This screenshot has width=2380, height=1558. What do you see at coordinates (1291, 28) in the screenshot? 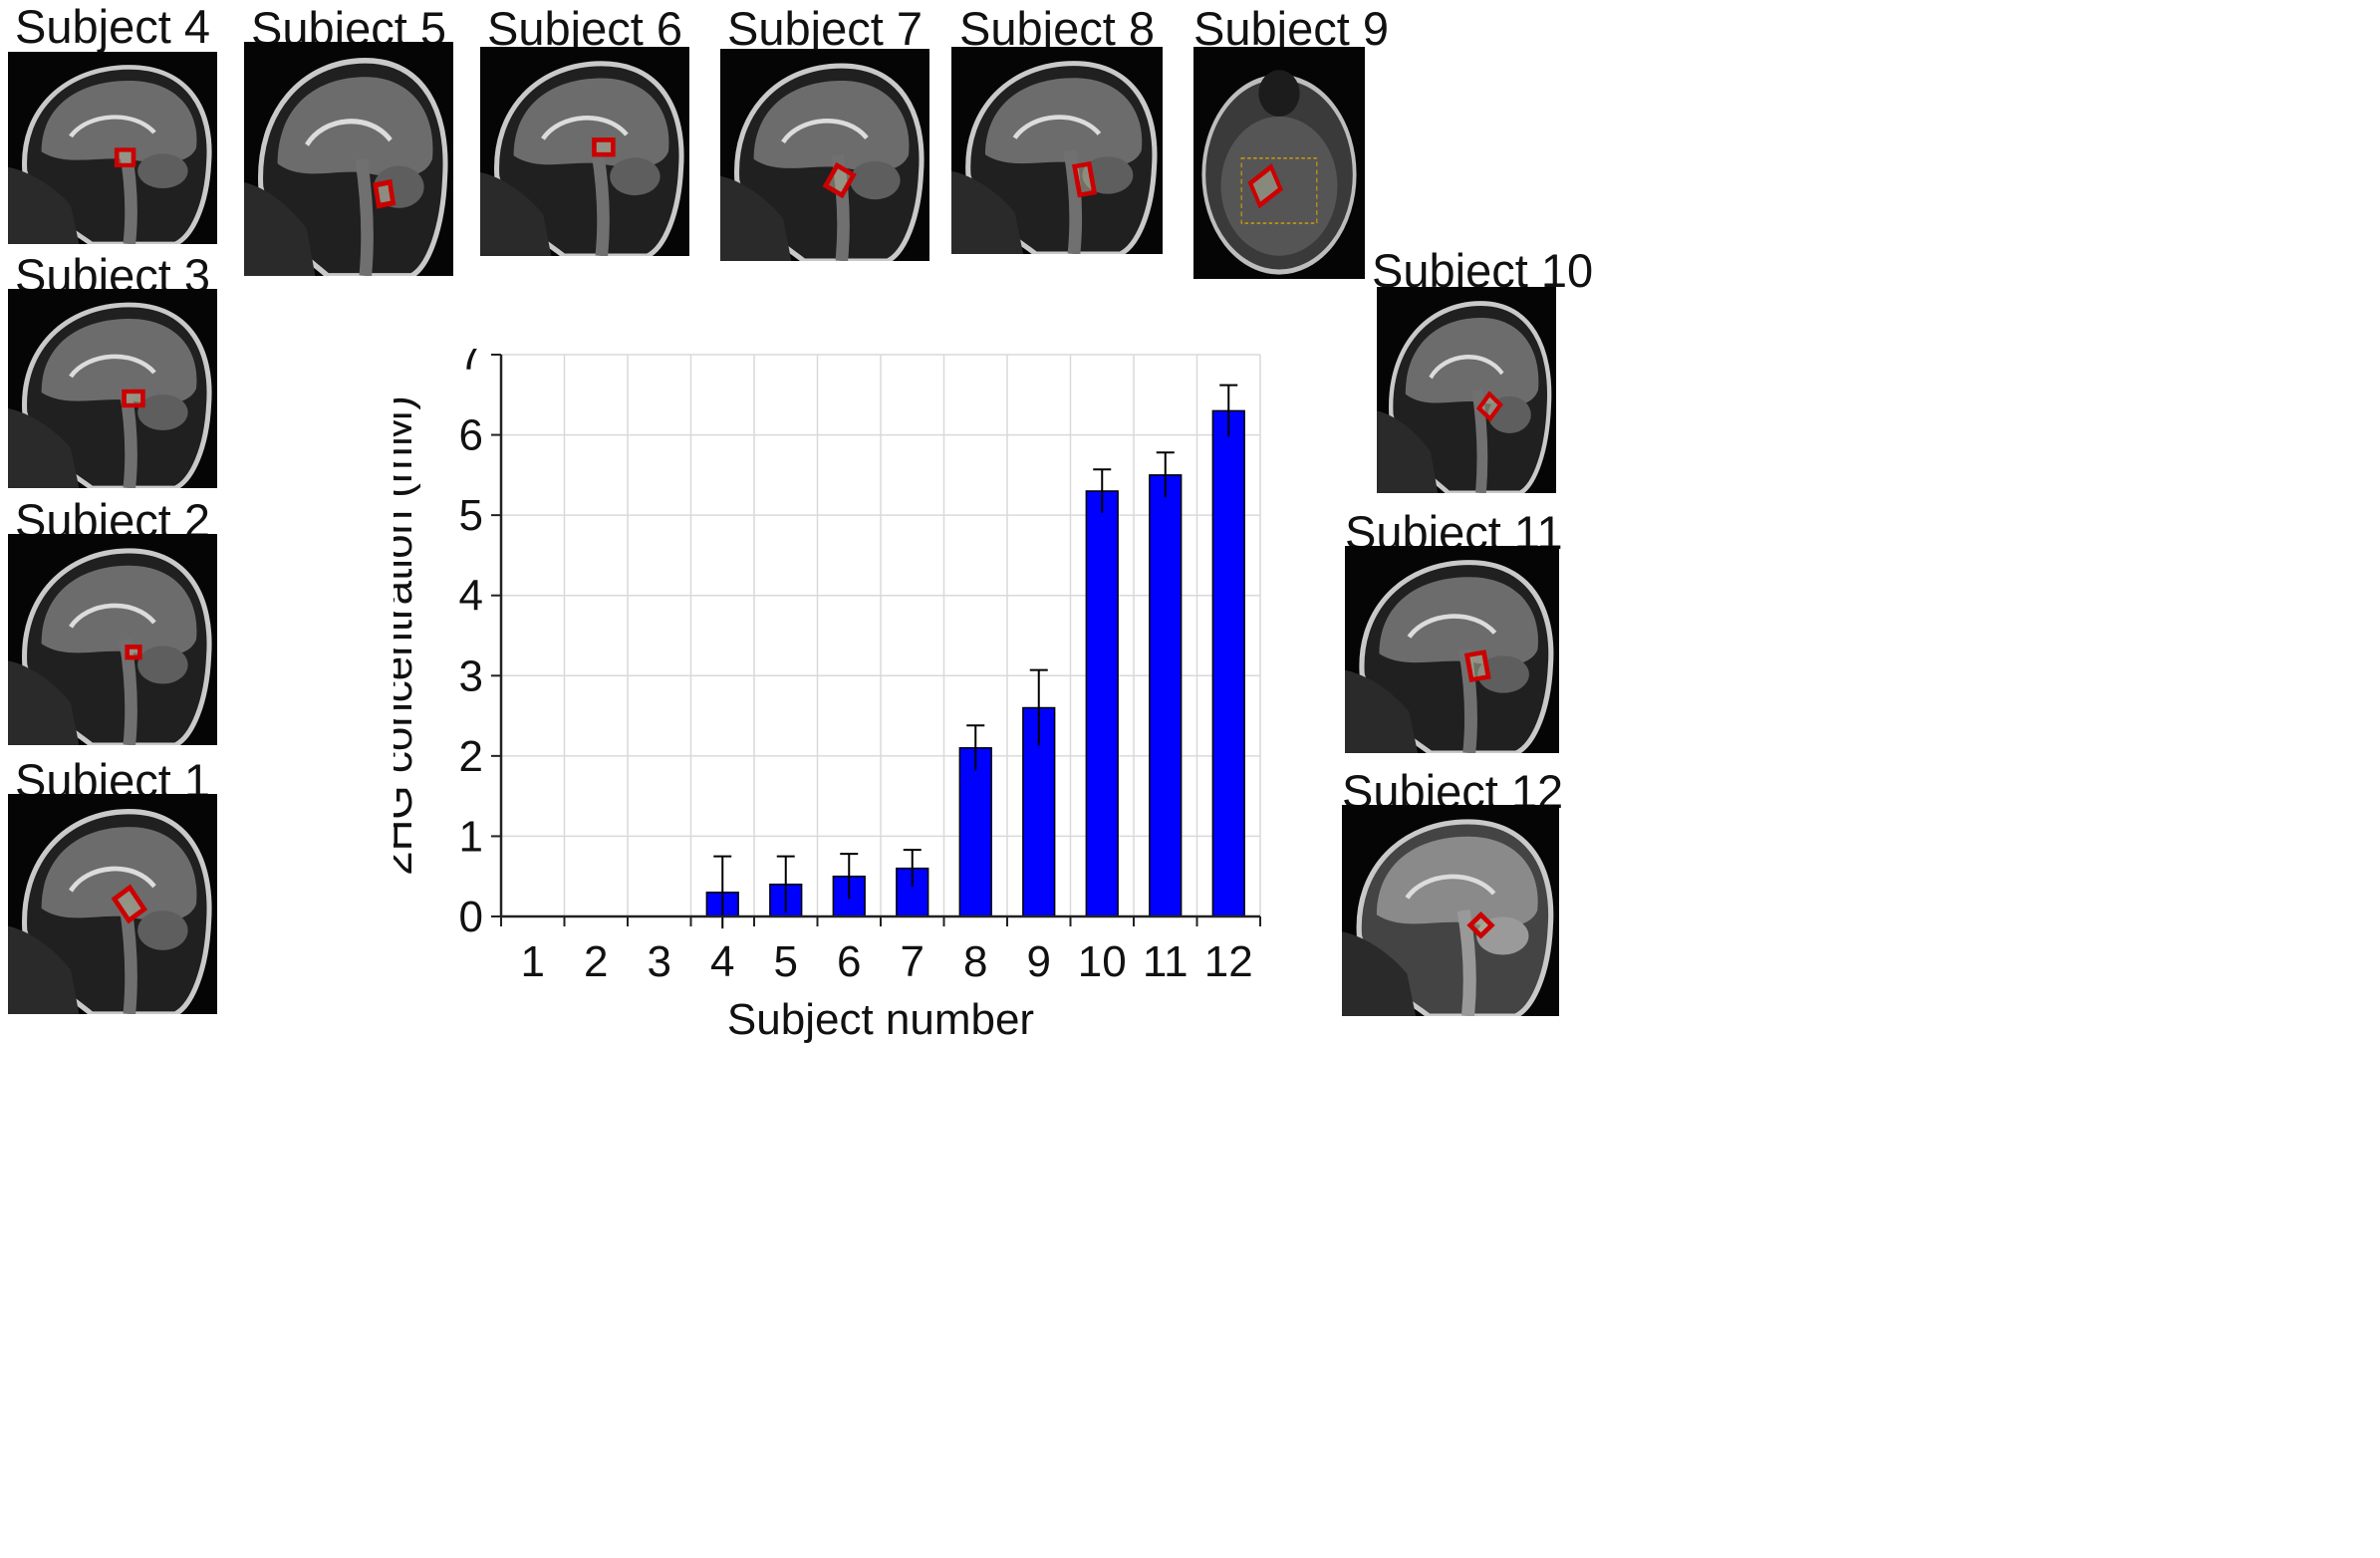
I see `subject-9-label: Subject 9` at bounding box center [1291, 28].